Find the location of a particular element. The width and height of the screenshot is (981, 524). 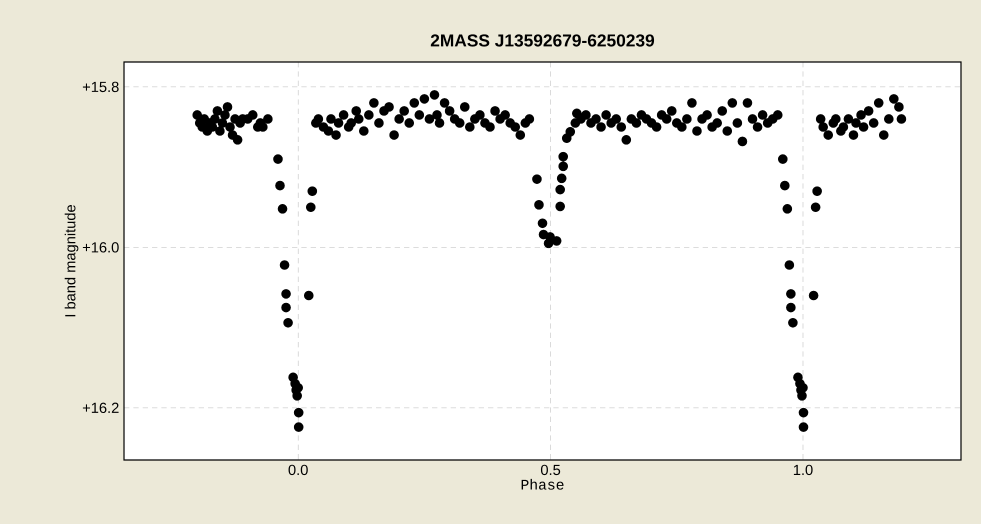

y-axis-title: I band magnitude is located at coordinates (71, 260).